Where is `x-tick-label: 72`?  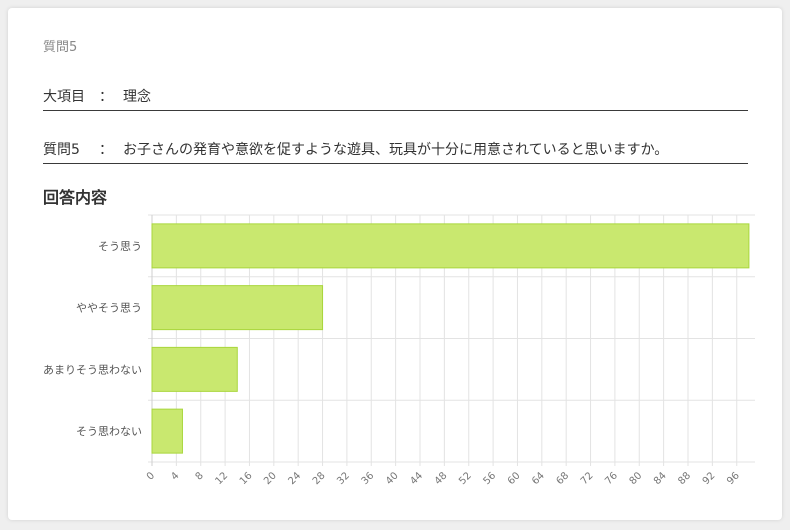 x-tick-label: 72 is located at coordinates (587, 478).